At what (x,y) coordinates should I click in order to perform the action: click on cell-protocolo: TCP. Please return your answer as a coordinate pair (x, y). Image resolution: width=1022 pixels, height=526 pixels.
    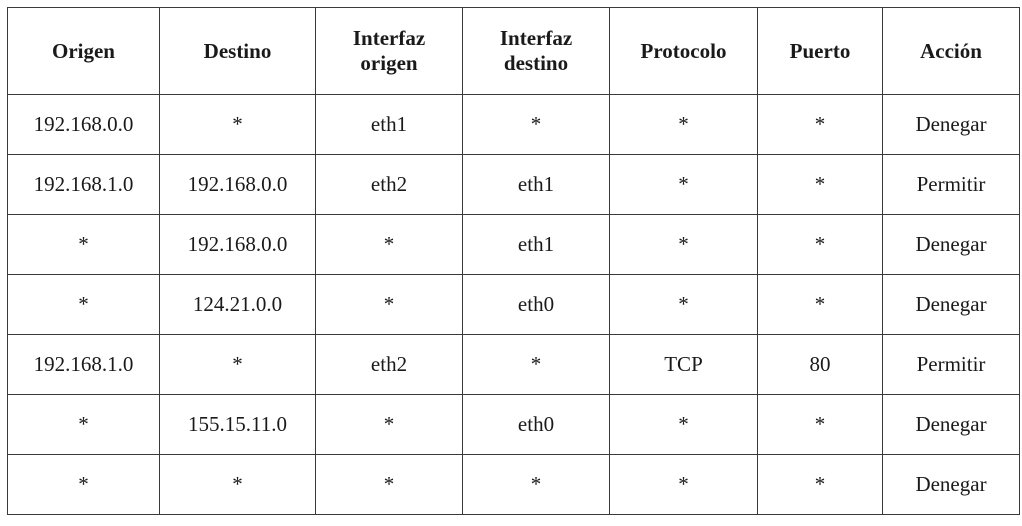
    Looking at the image, I should click on (683, 364).